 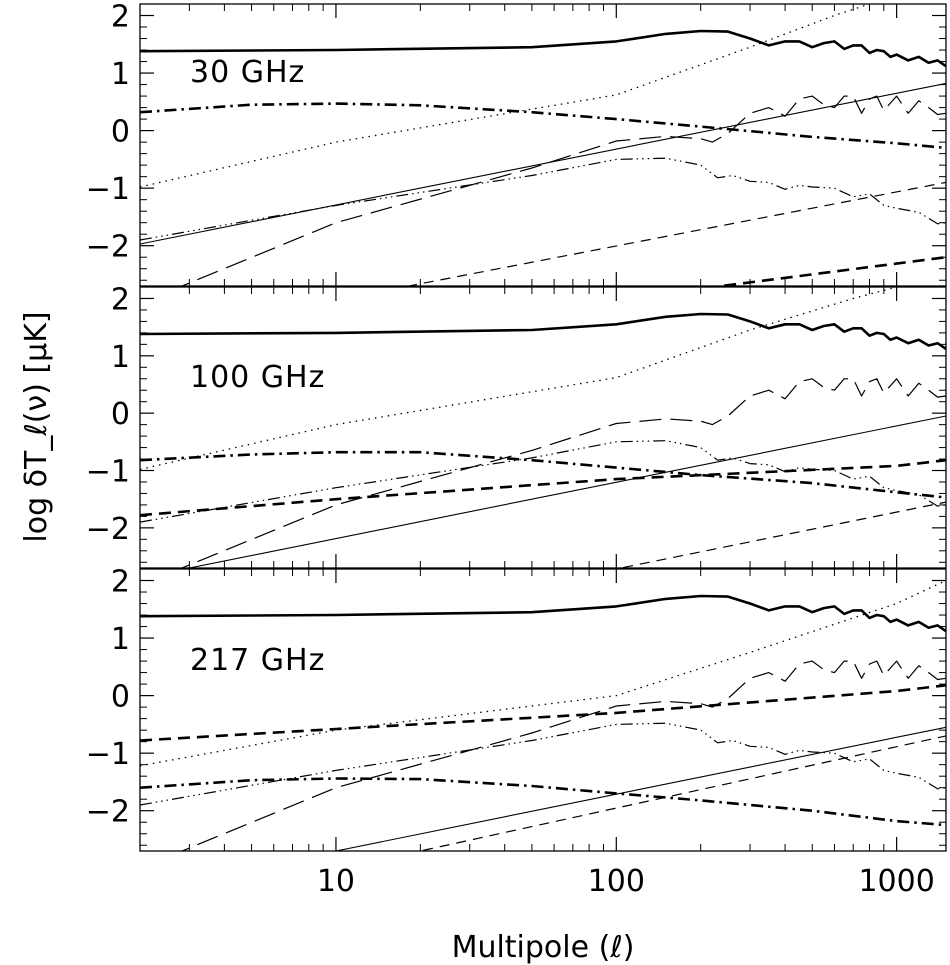 What do you see at coordinates (257, 377) in the screenshot?
I see `panel-label: 100 GHz` at bounding box center [257, 377].